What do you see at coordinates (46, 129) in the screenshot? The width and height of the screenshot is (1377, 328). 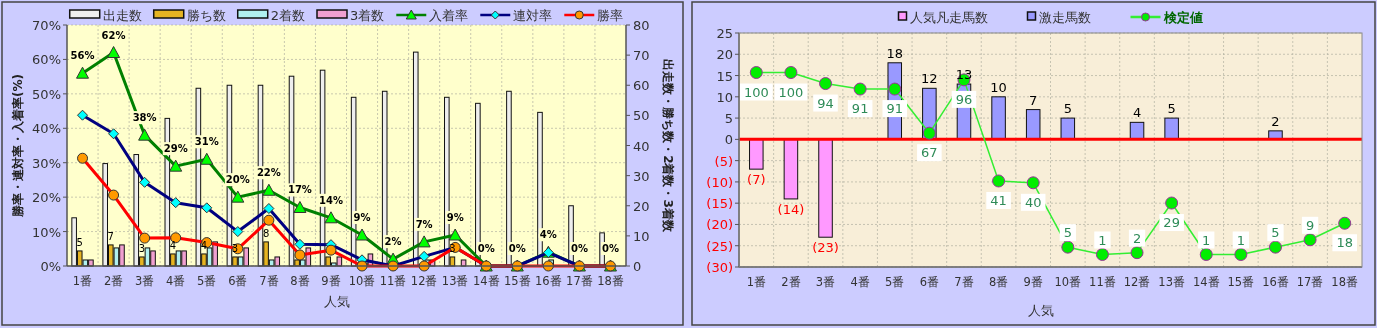 I see `y-tick-label: 40%` at bounding box center [46, 129].